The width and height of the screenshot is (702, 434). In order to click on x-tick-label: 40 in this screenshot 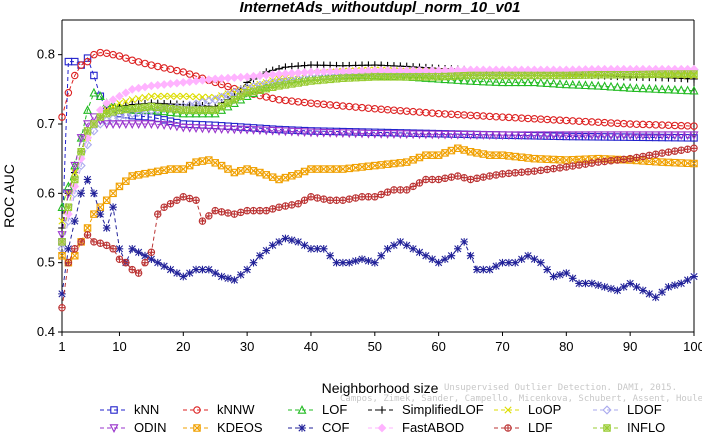, I will do `click(311, 346)`.